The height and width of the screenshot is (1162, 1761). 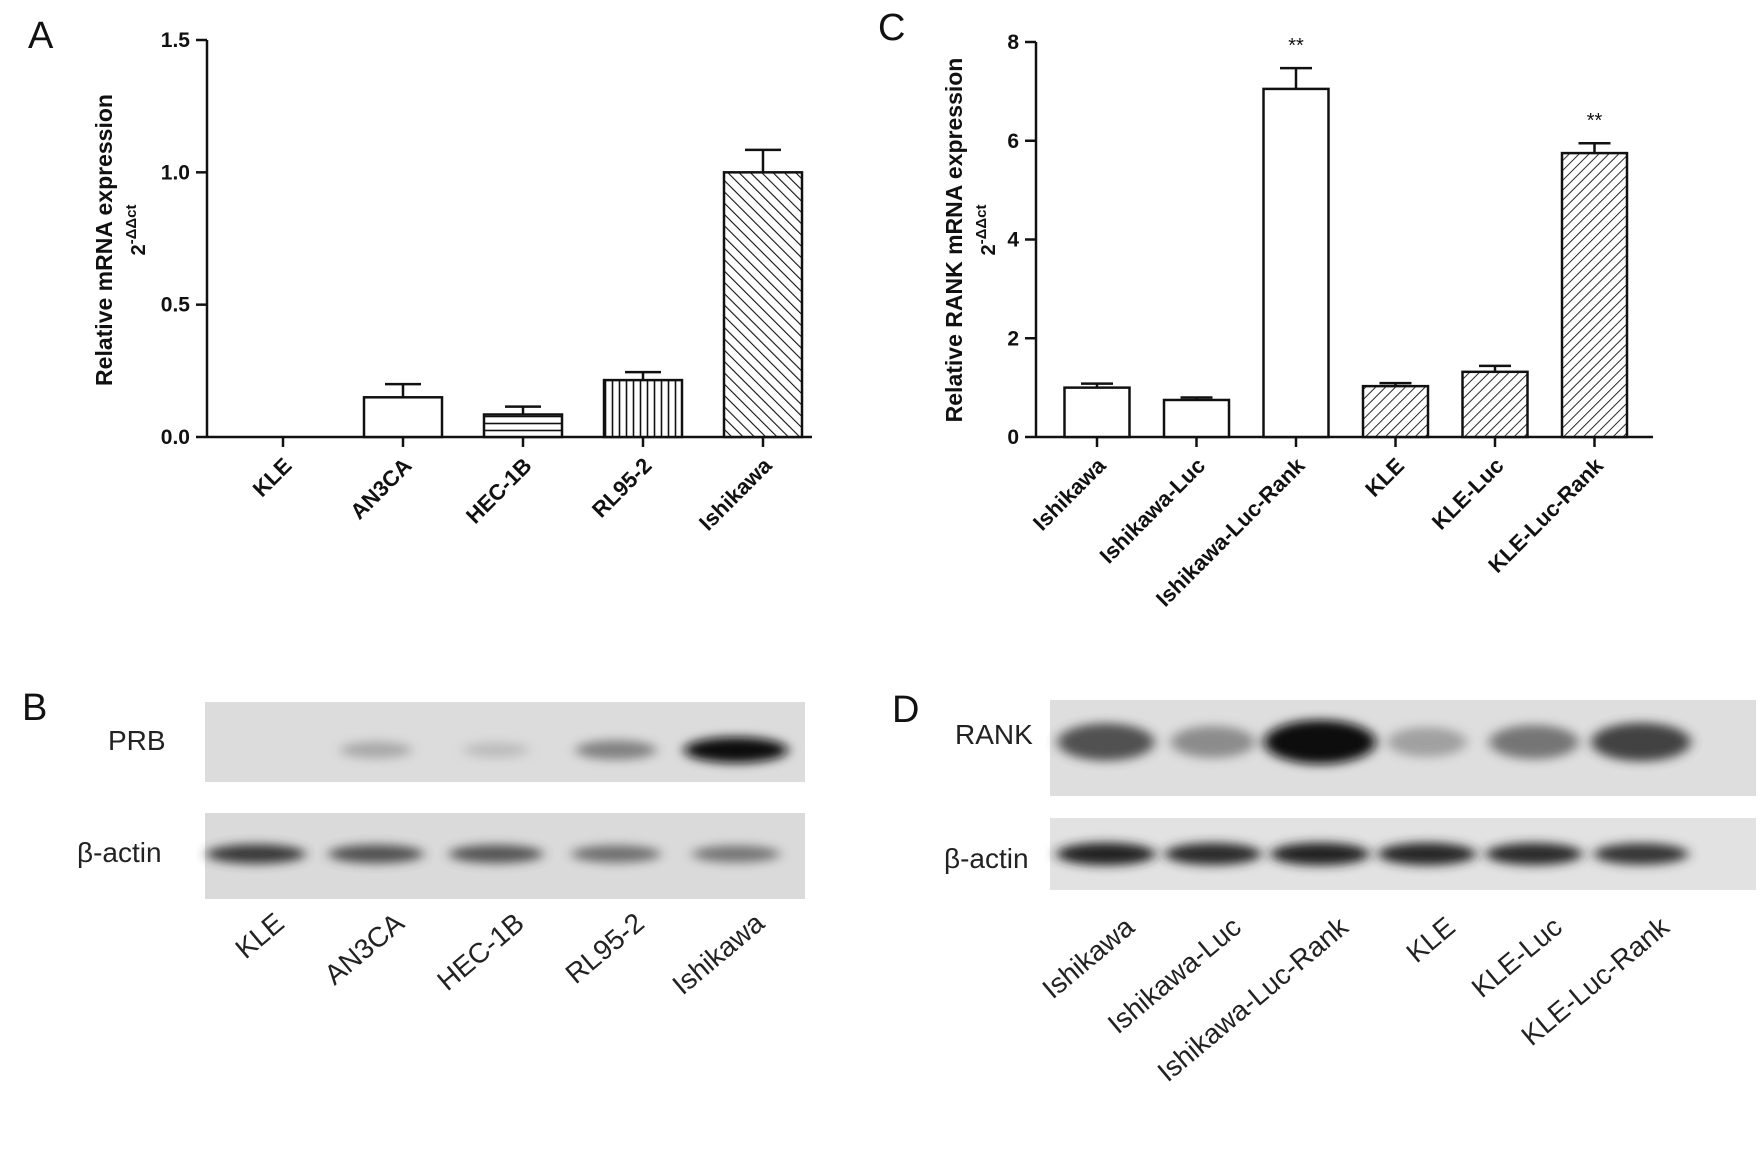 I want to click on y-tick-label: 0.5, so click(x=176, y=305).